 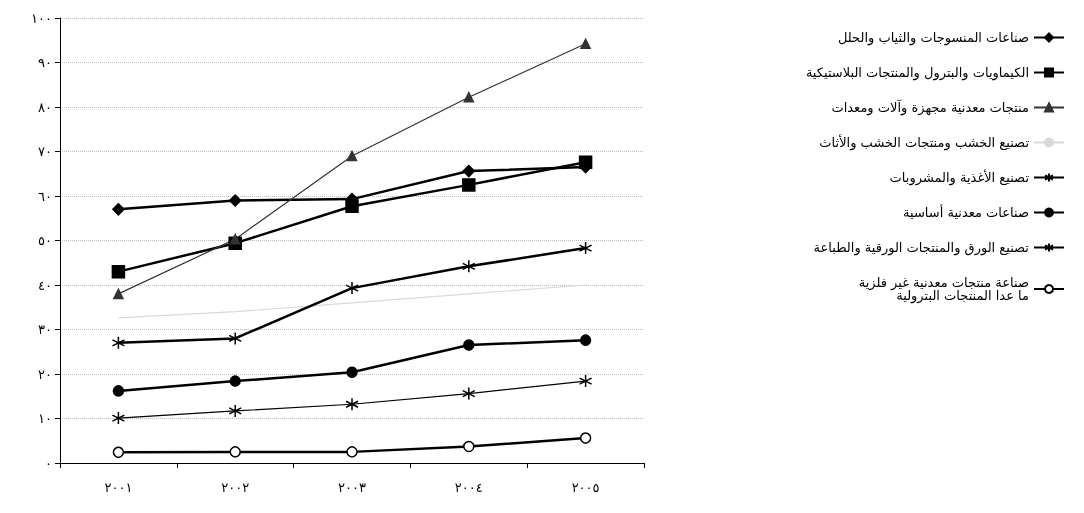 I want to click on legend-label: صناعات معدنية أساسية, so click(x=966, y=212).